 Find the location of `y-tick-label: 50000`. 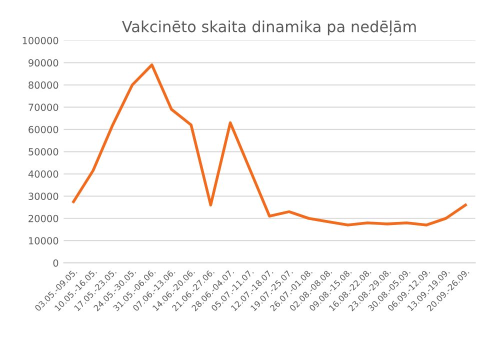

y-tick-label: 50000 is located at coordinates (43, 152).